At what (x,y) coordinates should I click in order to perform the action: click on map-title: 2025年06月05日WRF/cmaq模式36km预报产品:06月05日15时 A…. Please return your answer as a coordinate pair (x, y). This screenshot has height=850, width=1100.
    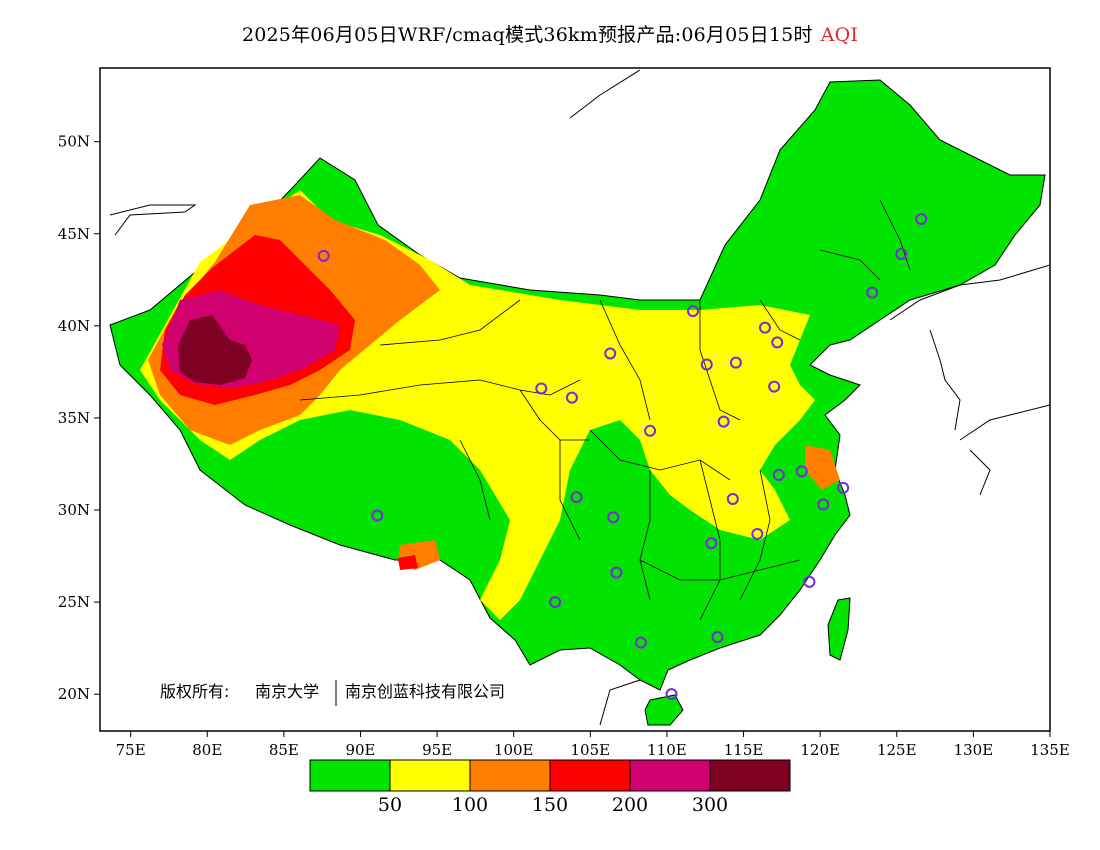
    Looking at the image, I should click on (550, 33).